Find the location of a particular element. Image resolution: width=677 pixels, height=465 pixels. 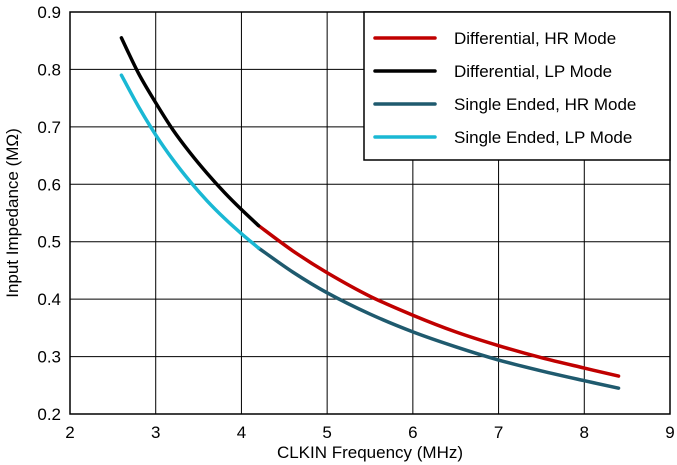

x-axis-title: CLKIN Frequency (MHz) is located at coordinates (370, 452).